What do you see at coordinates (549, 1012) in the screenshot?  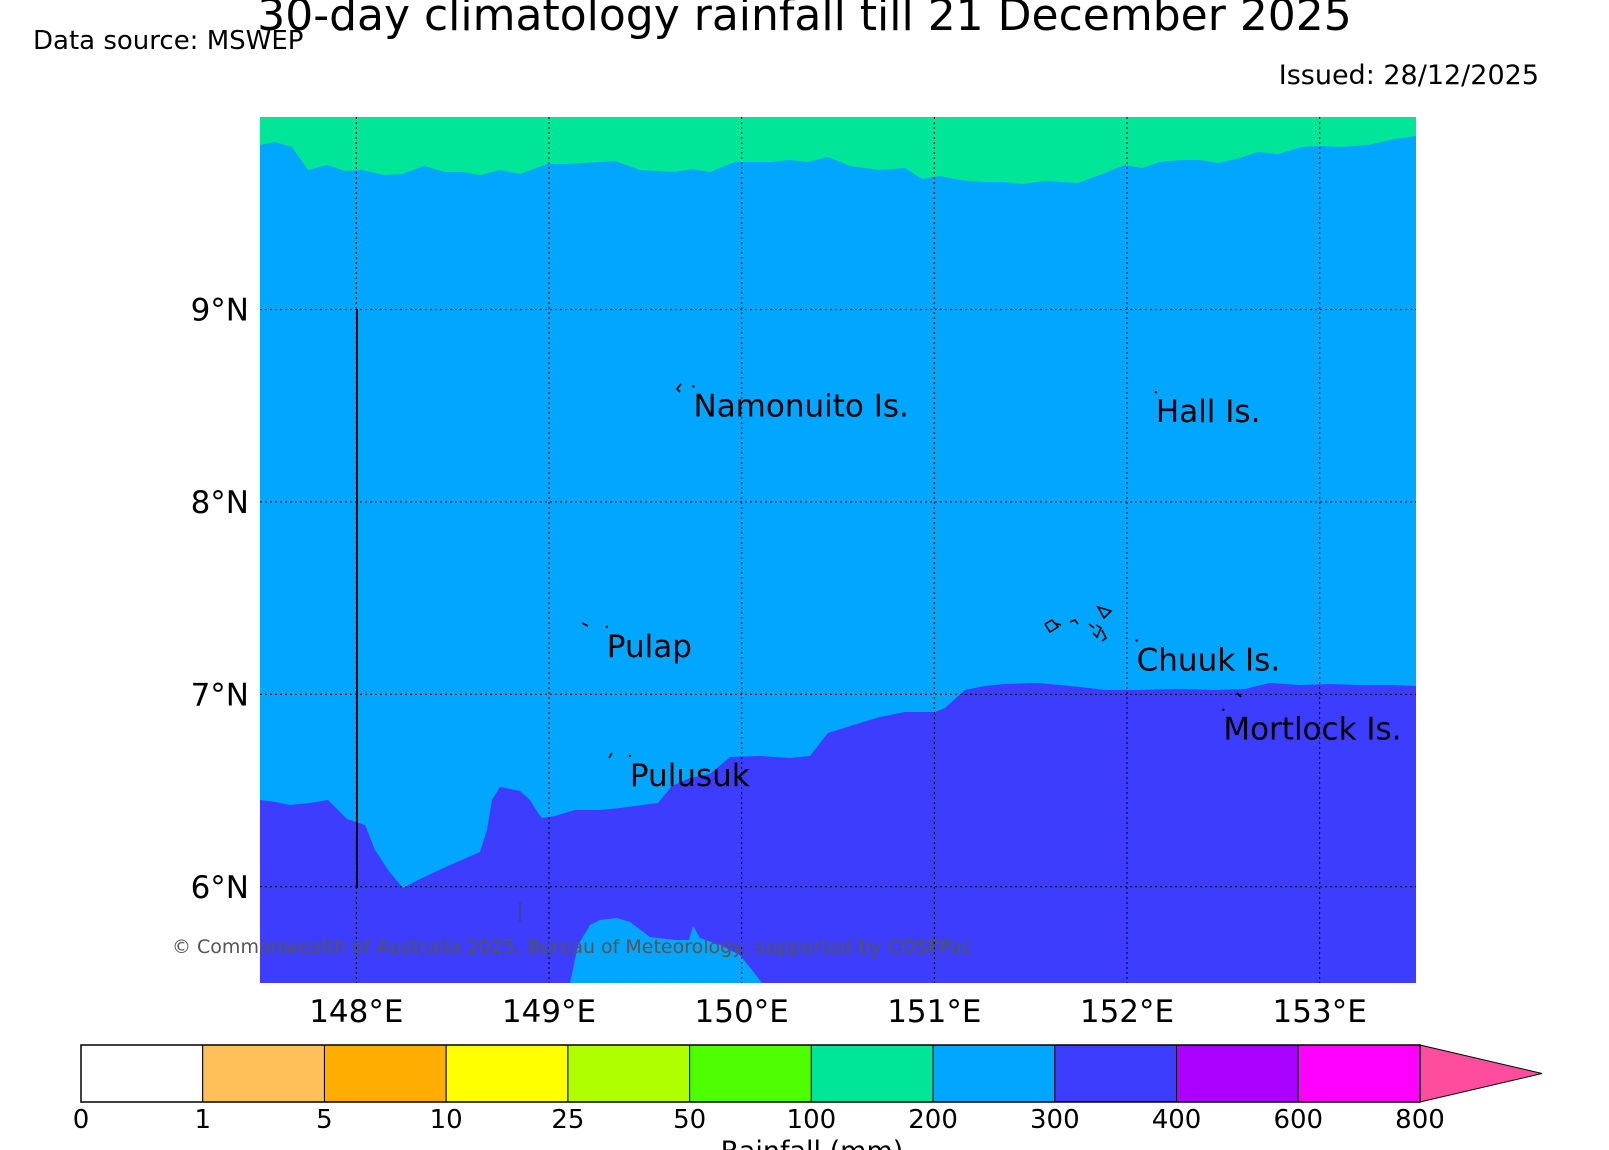 I see `lon-tick-label: 149°E` at bounding box center [549, 1012].